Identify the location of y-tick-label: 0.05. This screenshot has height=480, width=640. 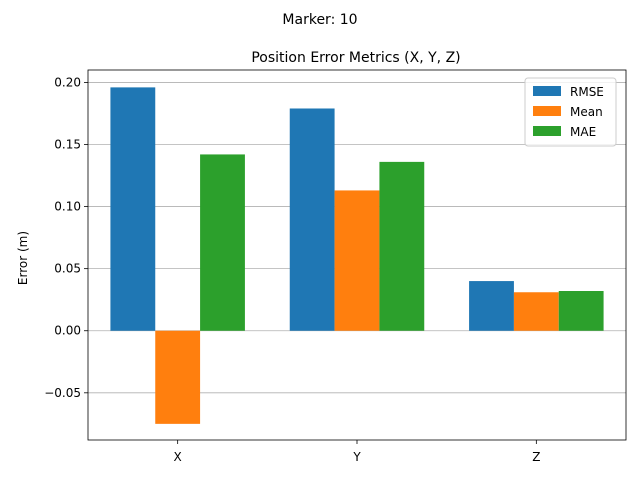
(67, 269).